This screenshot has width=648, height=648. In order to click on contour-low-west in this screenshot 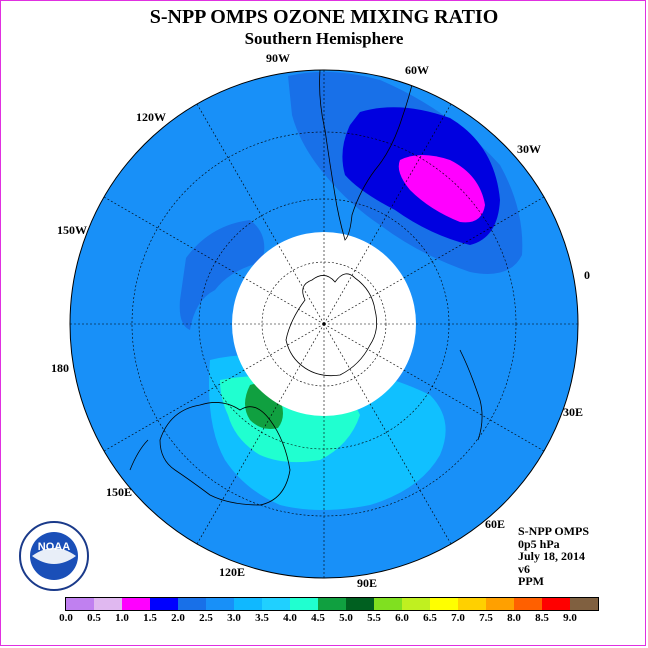, I will do `click(222, 275)`.